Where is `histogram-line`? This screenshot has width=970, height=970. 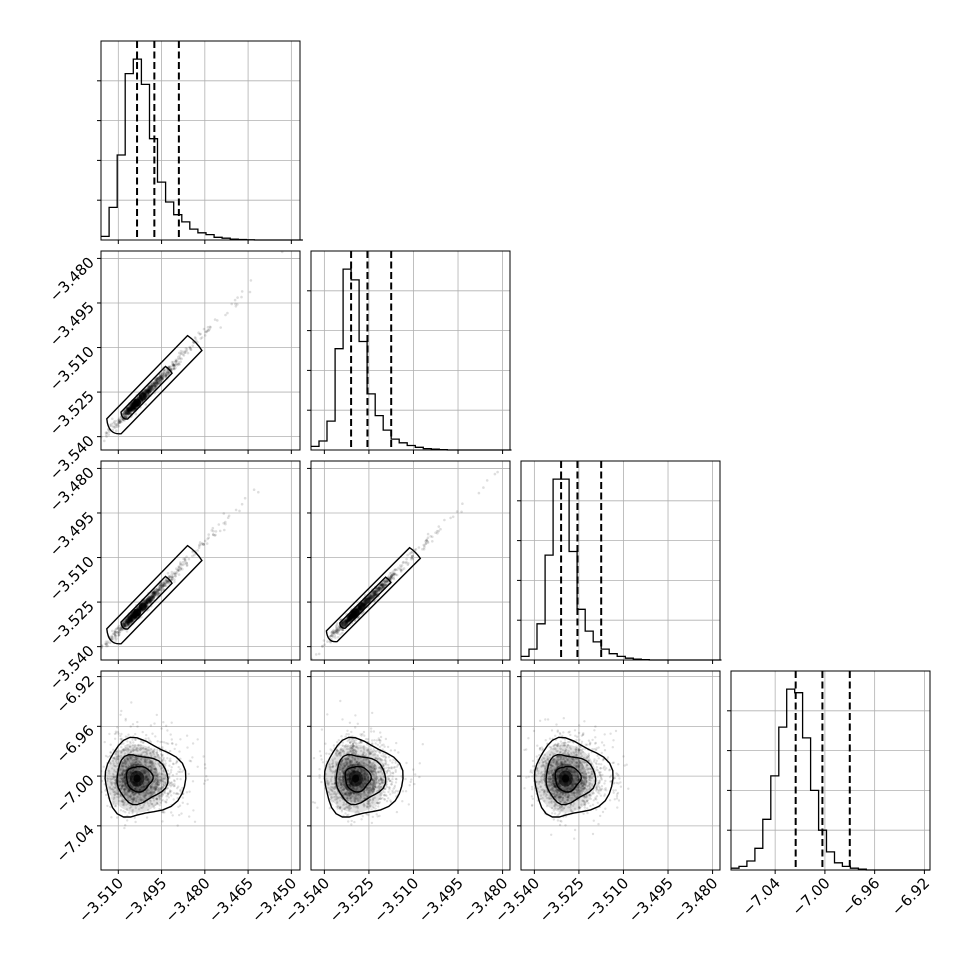 histogram-line is located at coordinates (830, 779).